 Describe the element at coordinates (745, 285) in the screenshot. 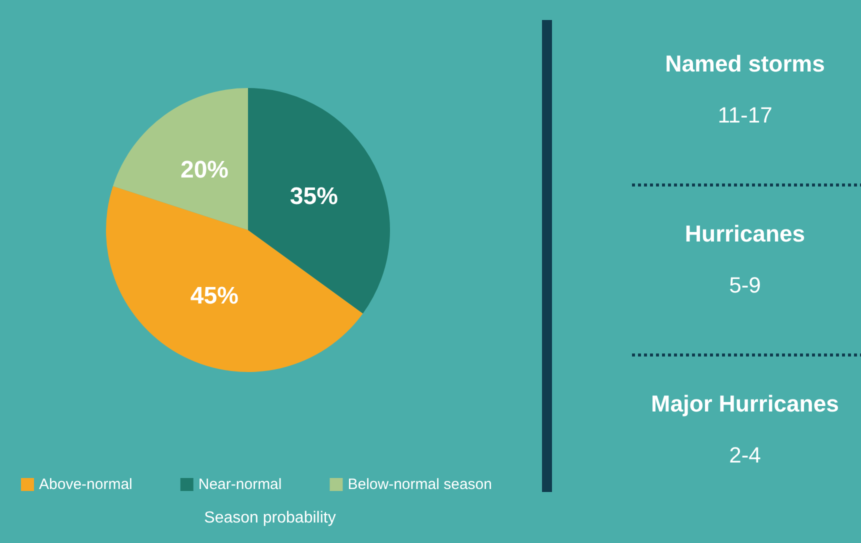

I see `text: 5-9` at that location.